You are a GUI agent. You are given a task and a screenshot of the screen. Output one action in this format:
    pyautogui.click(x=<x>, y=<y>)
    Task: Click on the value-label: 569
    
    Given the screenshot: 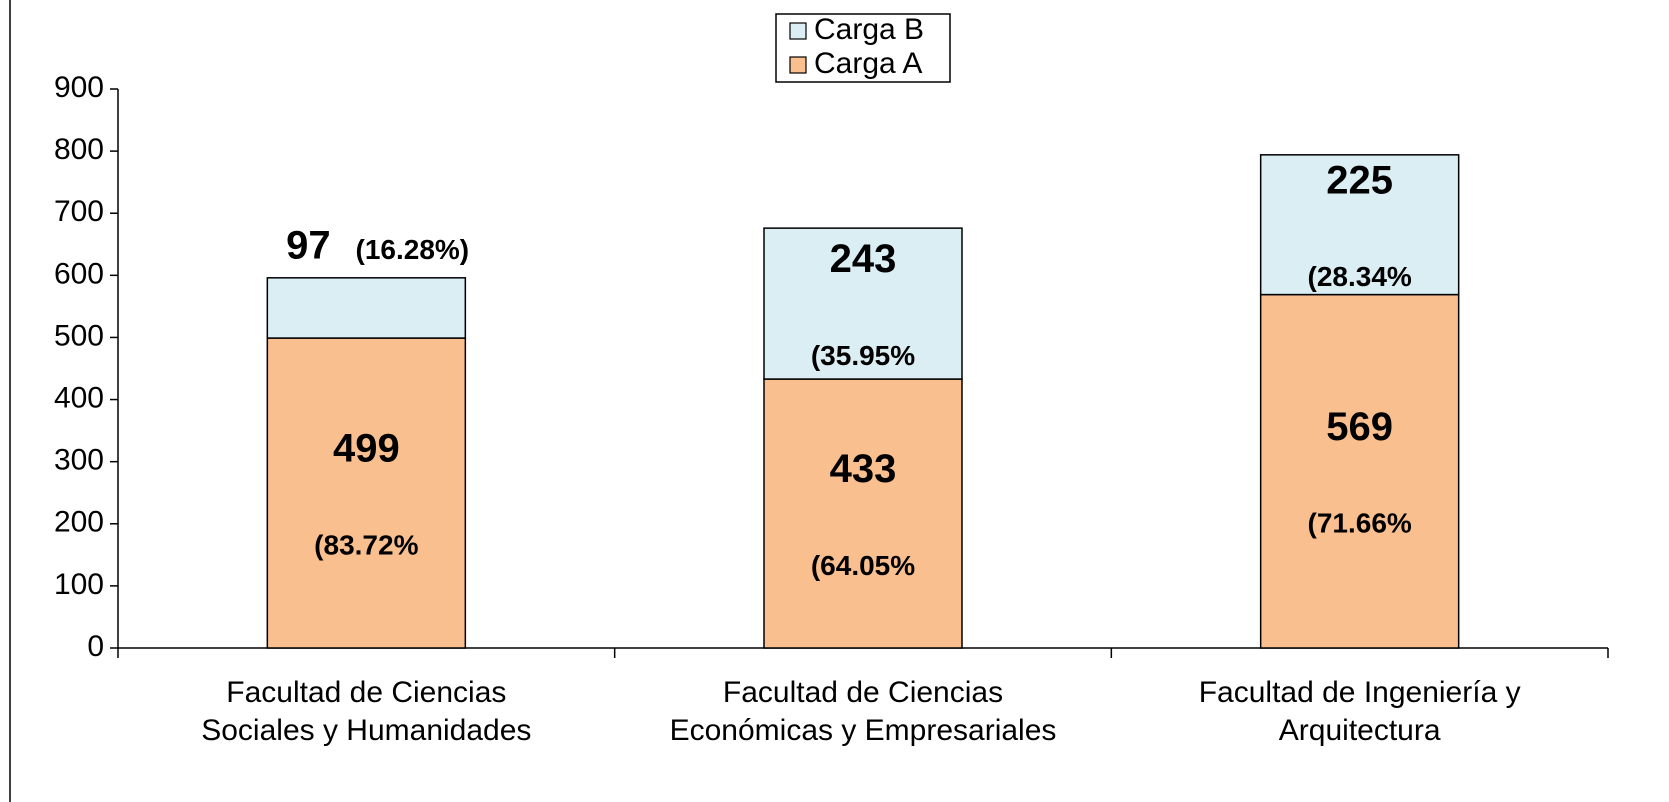 What is the action you would take?
    pyautogui.click(x=1359, y=427)
    